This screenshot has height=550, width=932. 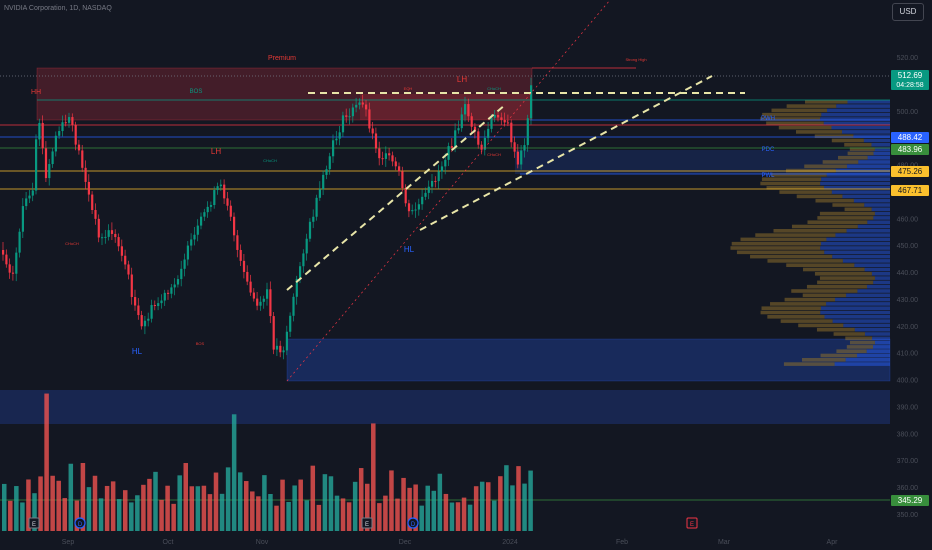 I want to click on currency-button: USD, so click(x=908, y=12).